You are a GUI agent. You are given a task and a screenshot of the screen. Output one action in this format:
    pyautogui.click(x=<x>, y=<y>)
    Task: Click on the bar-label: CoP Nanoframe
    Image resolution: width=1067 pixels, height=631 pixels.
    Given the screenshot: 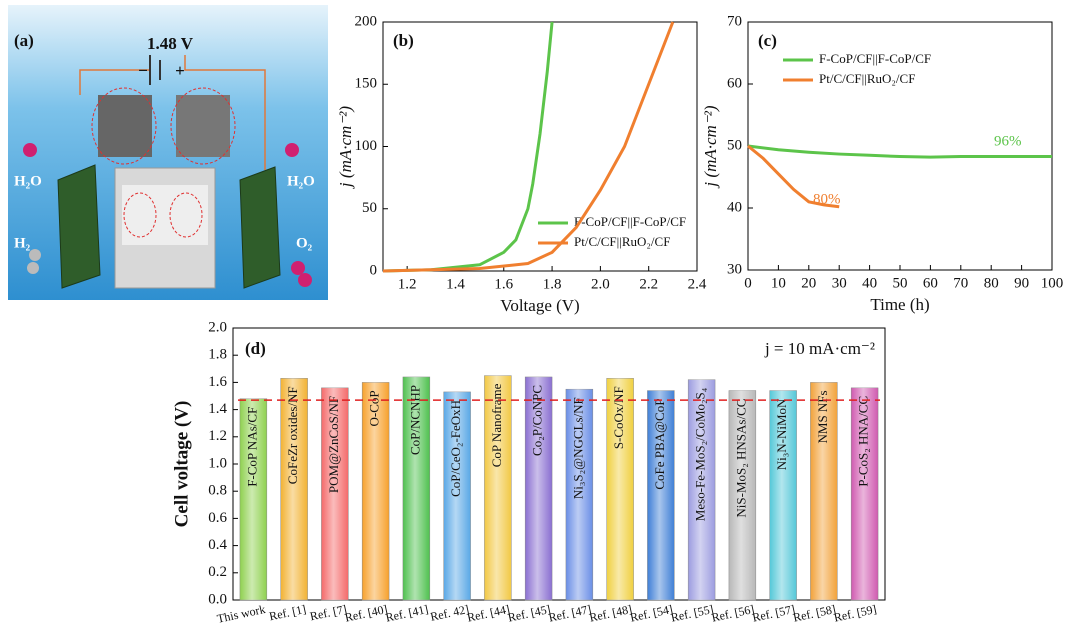 What is the action you would take?
    pyautogui.click(x=496, y=425)
    